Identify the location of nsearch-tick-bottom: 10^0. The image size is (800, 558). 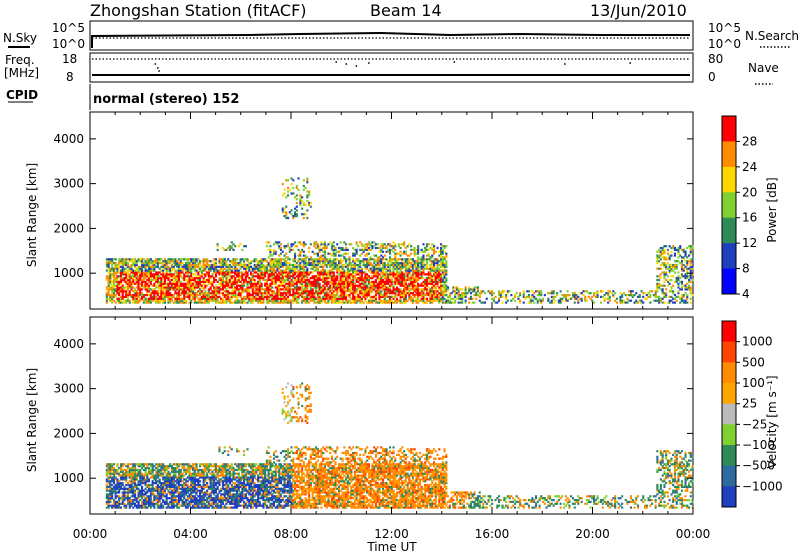
(724, 44).